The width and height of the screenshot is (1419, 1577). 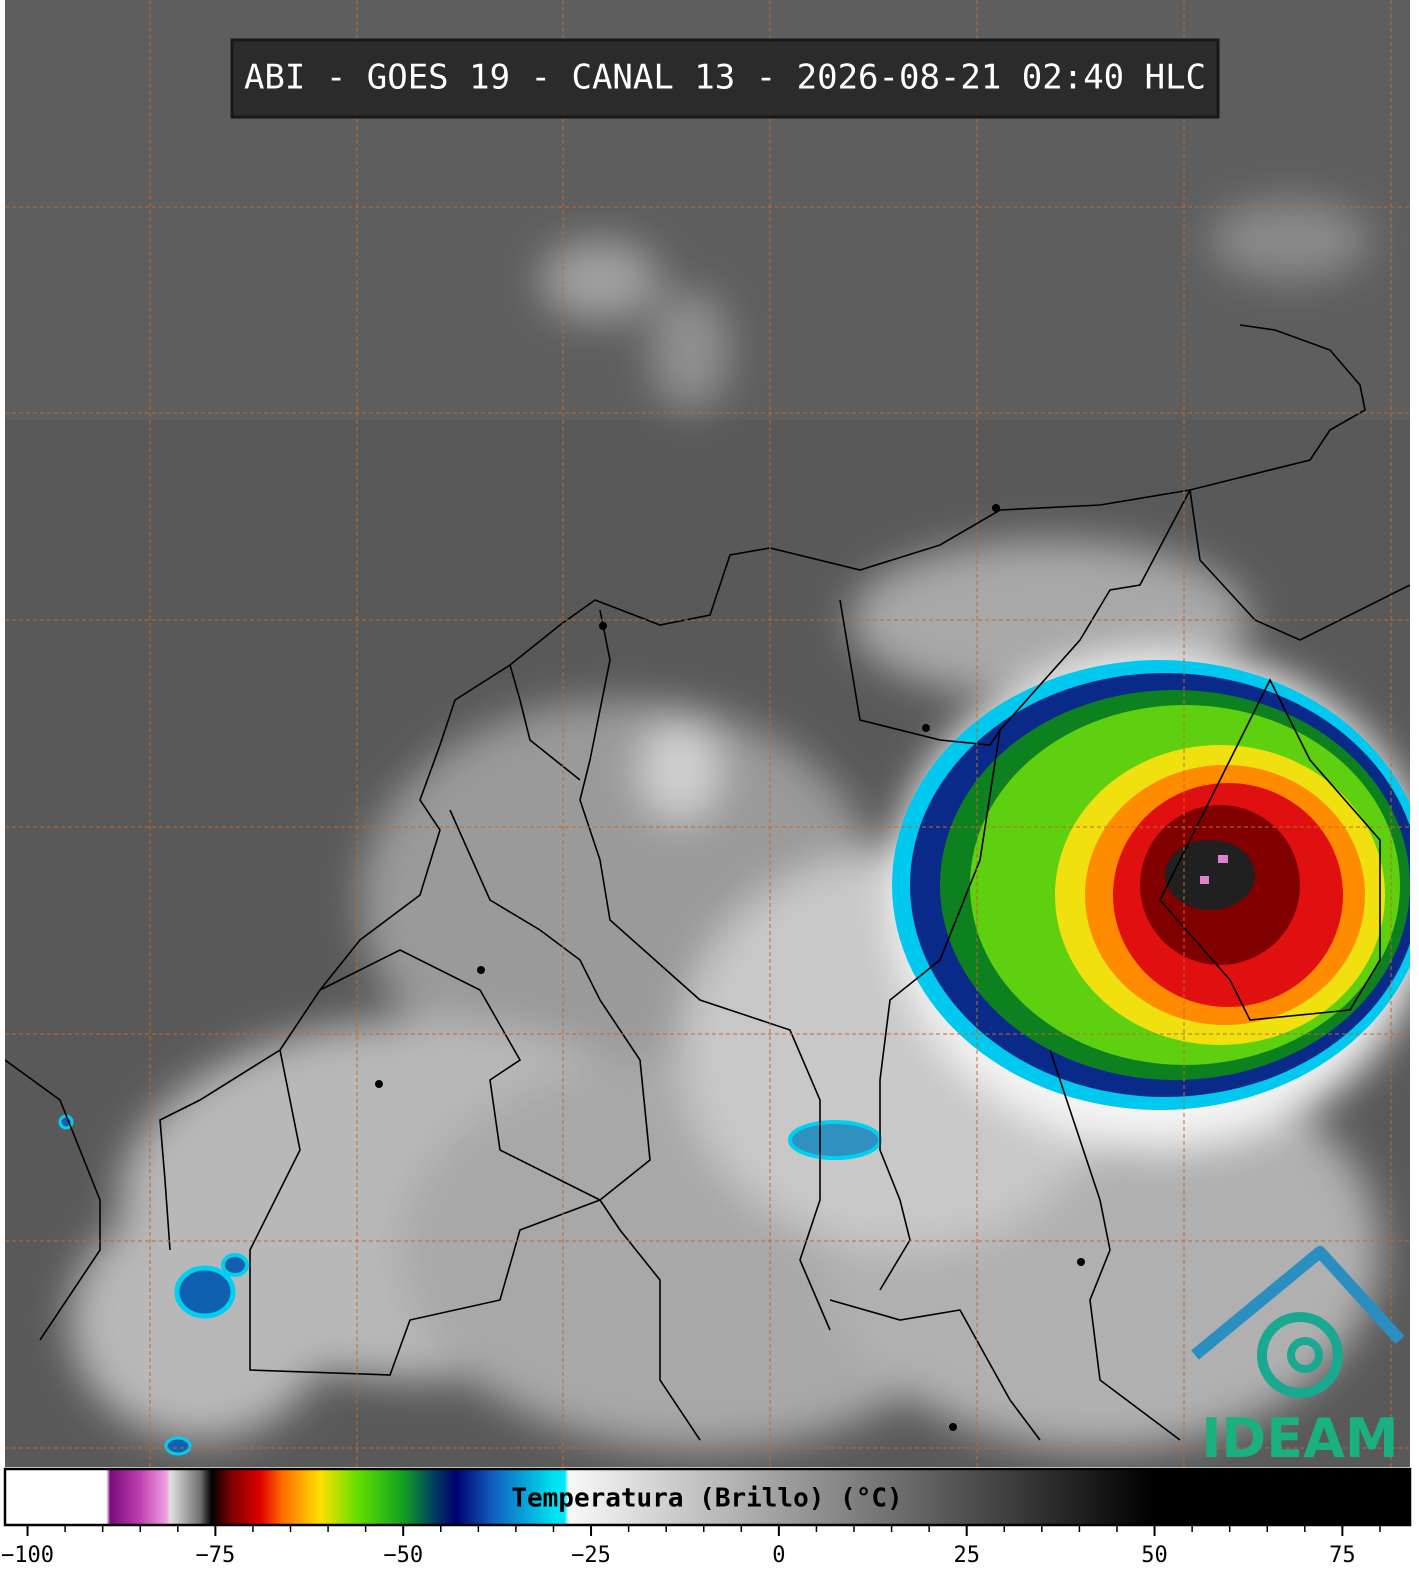 I want to click on title-box, so click(x=725, y=78).